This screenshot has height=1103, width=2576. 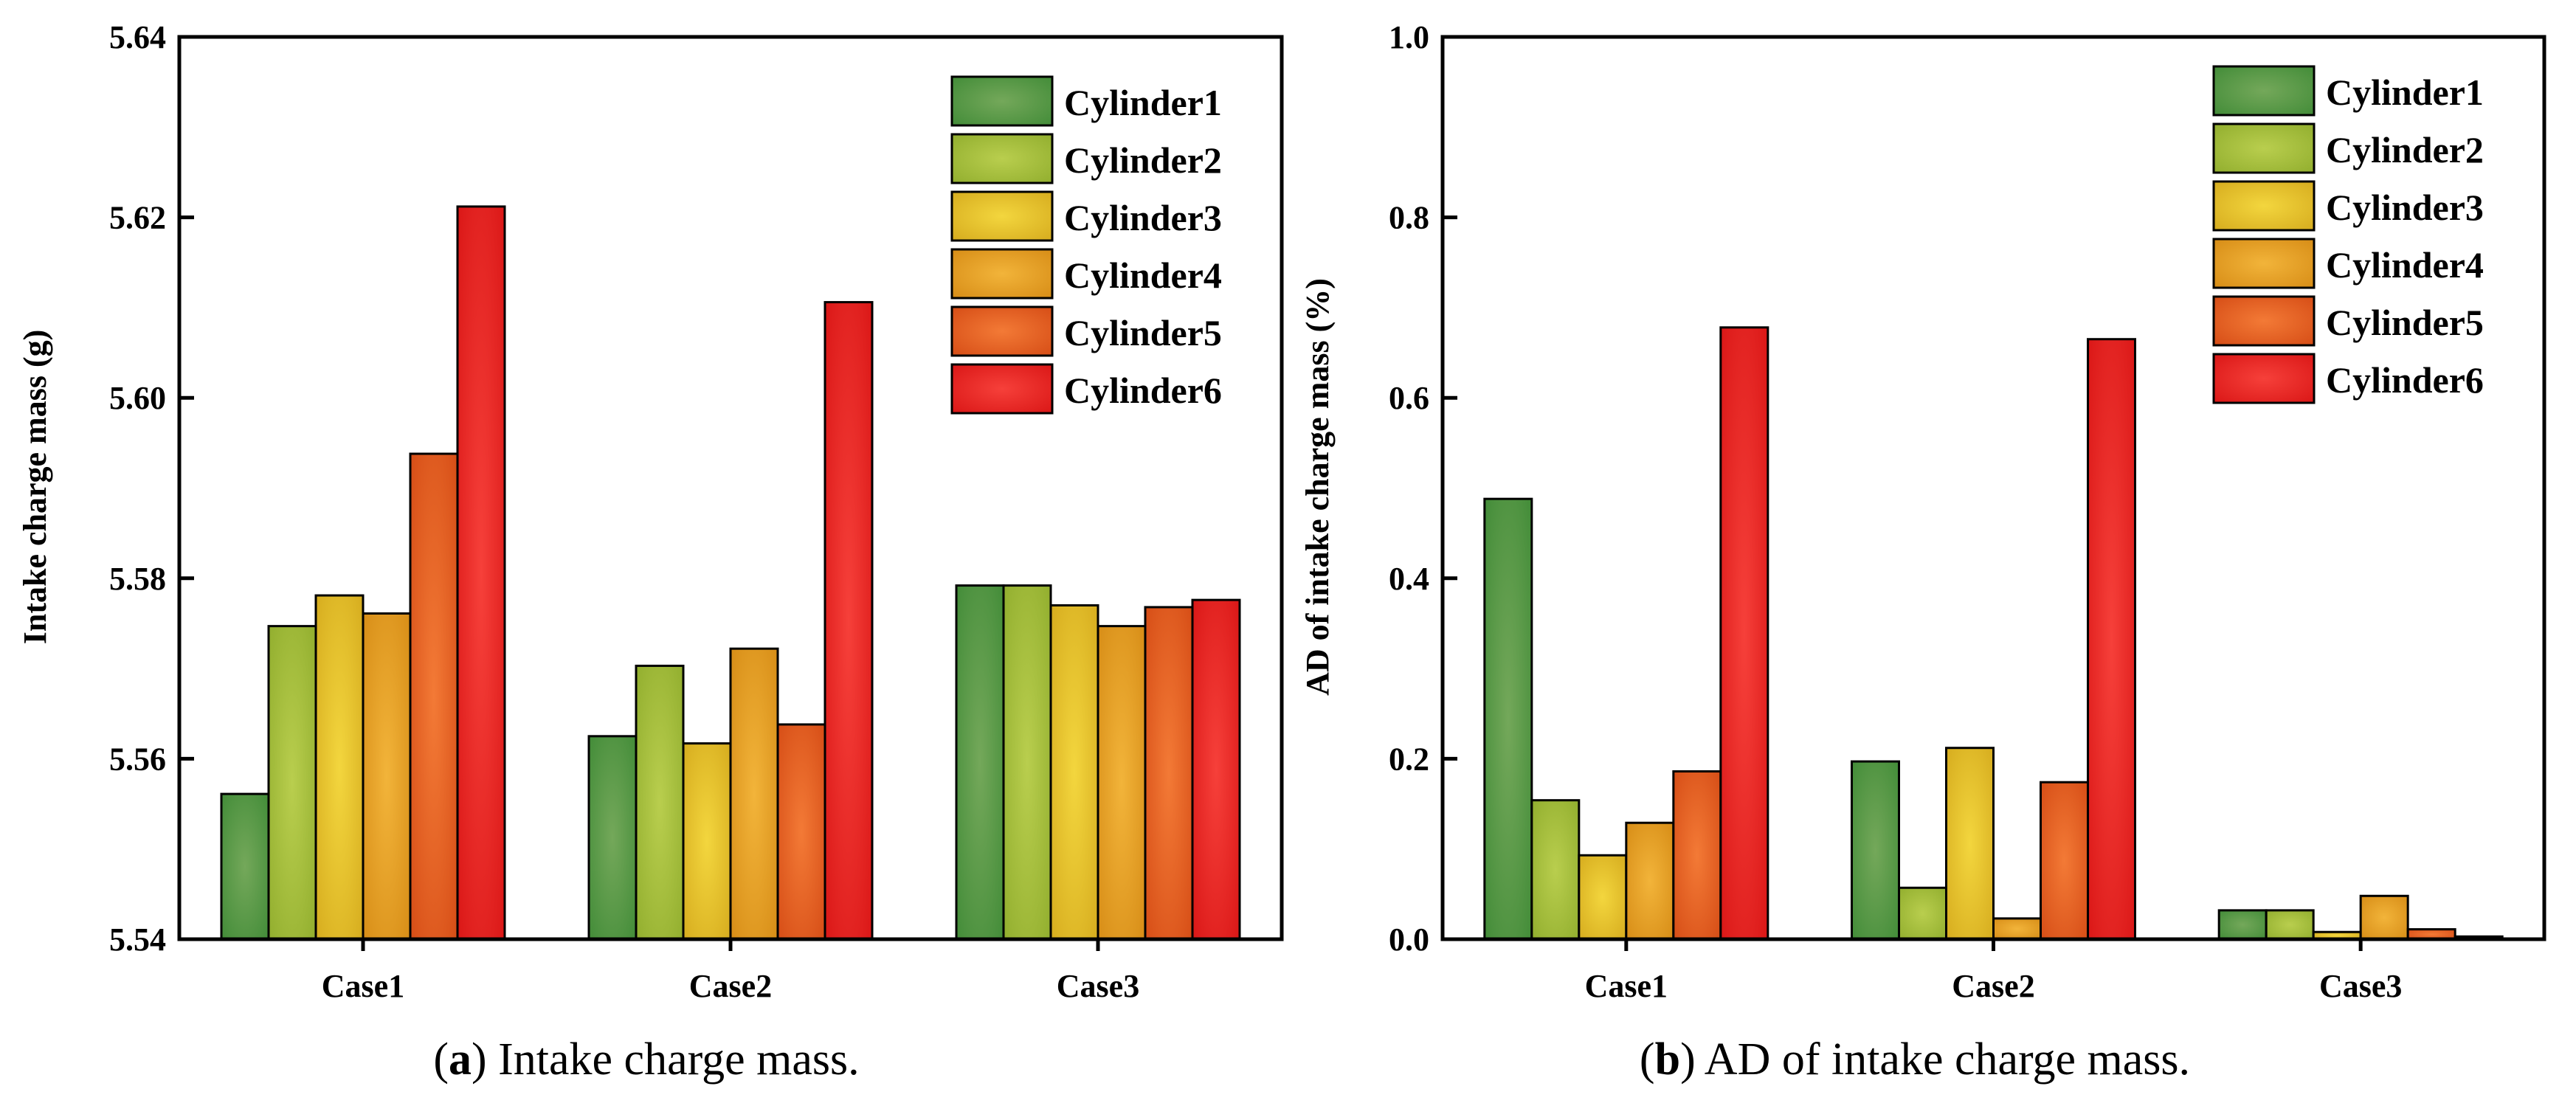 I want to click on y-tick-label: 5.56, so click(x=138, y=759).